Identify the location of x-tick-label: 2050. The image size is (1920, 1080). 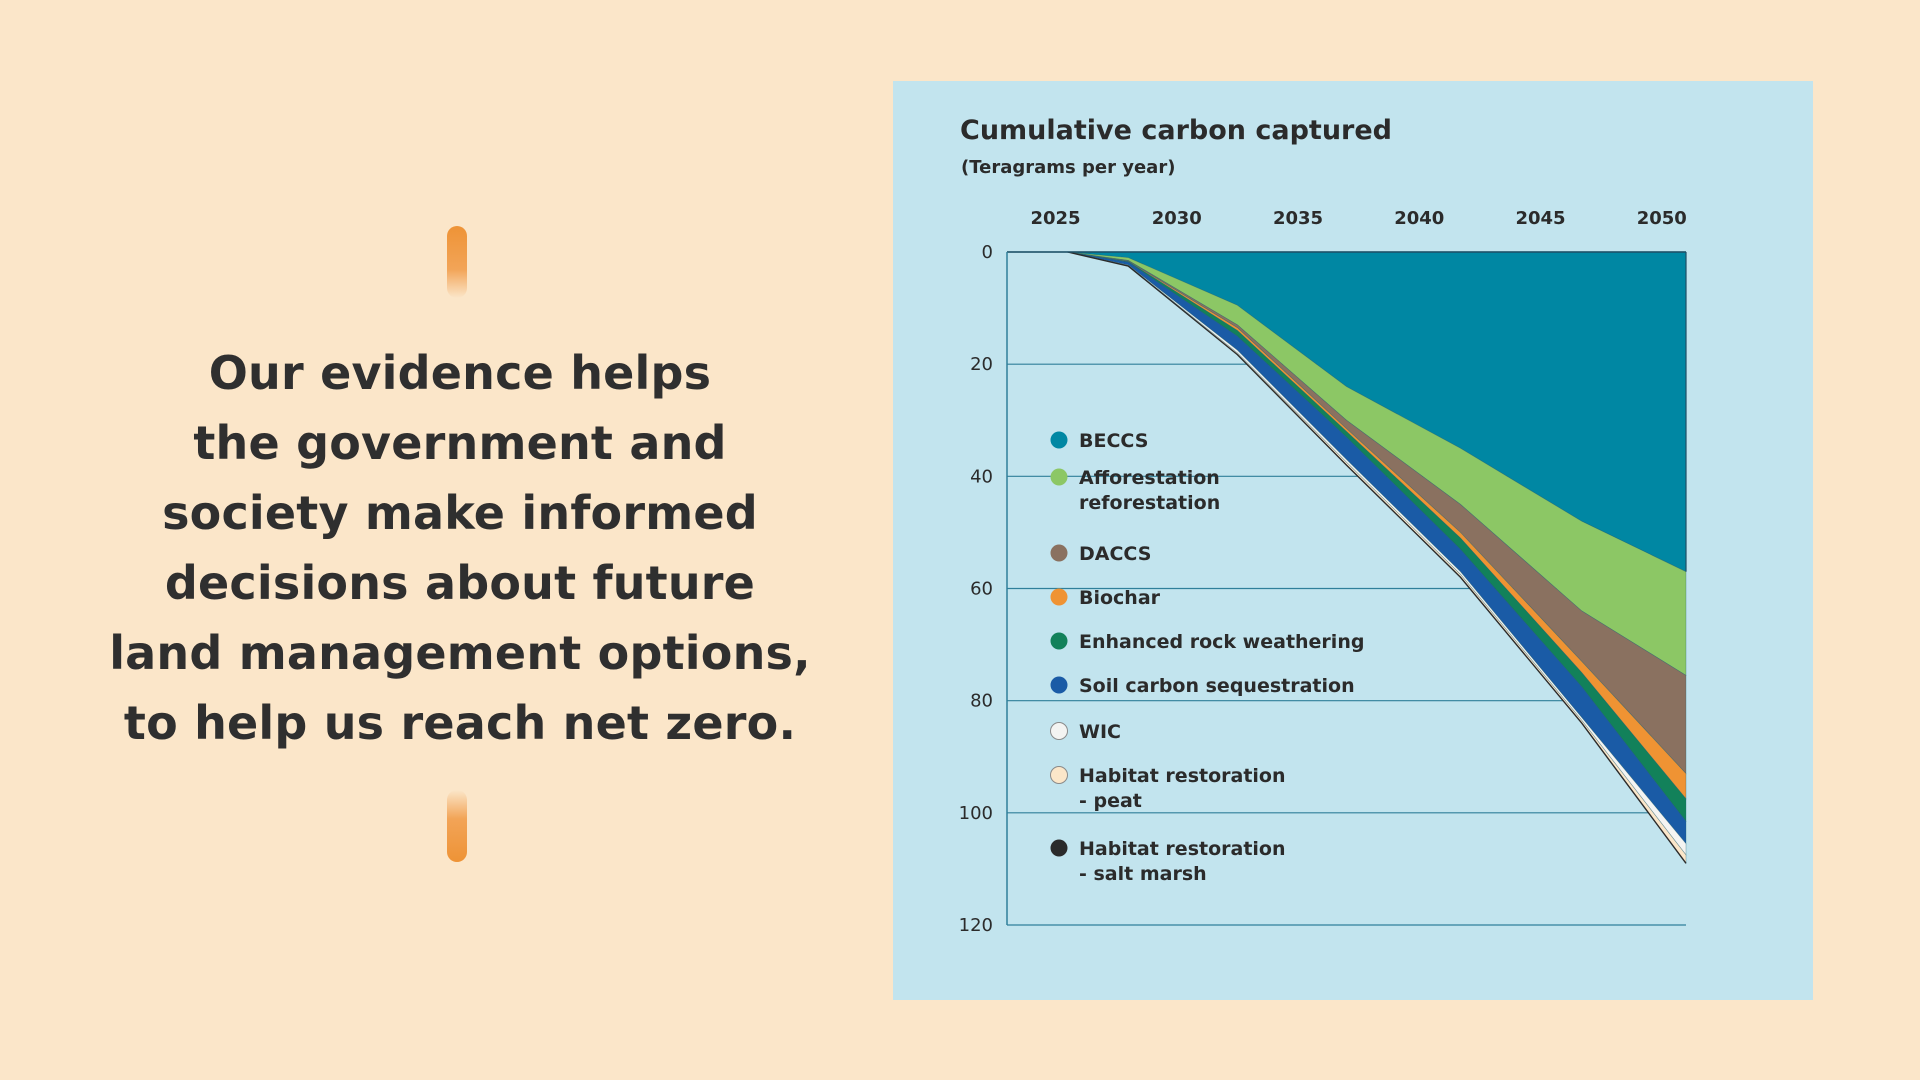
(1662, 218).